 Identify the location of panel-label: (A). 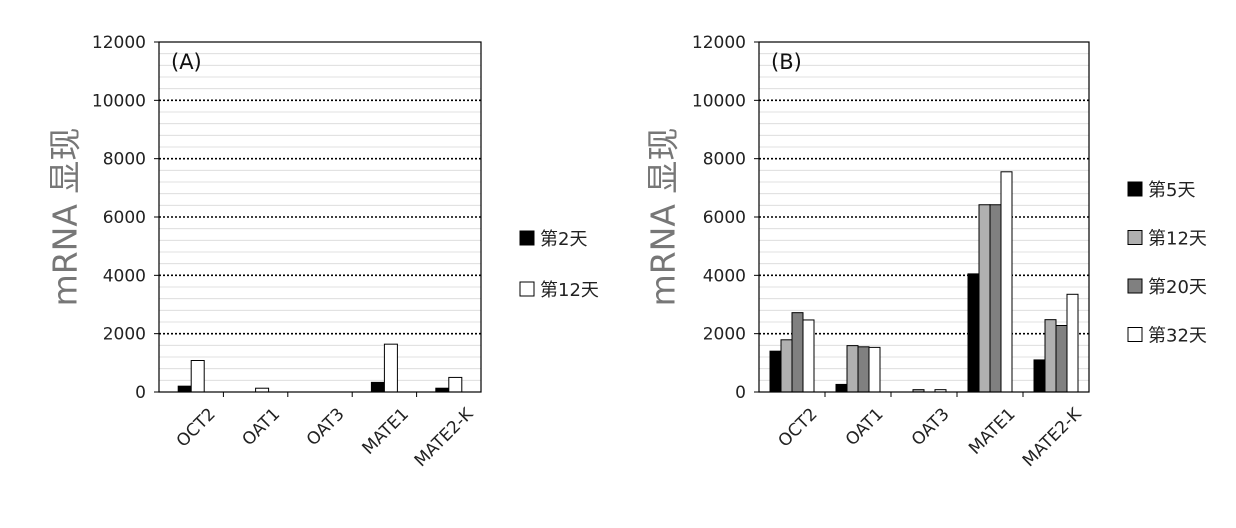
(186, 62).